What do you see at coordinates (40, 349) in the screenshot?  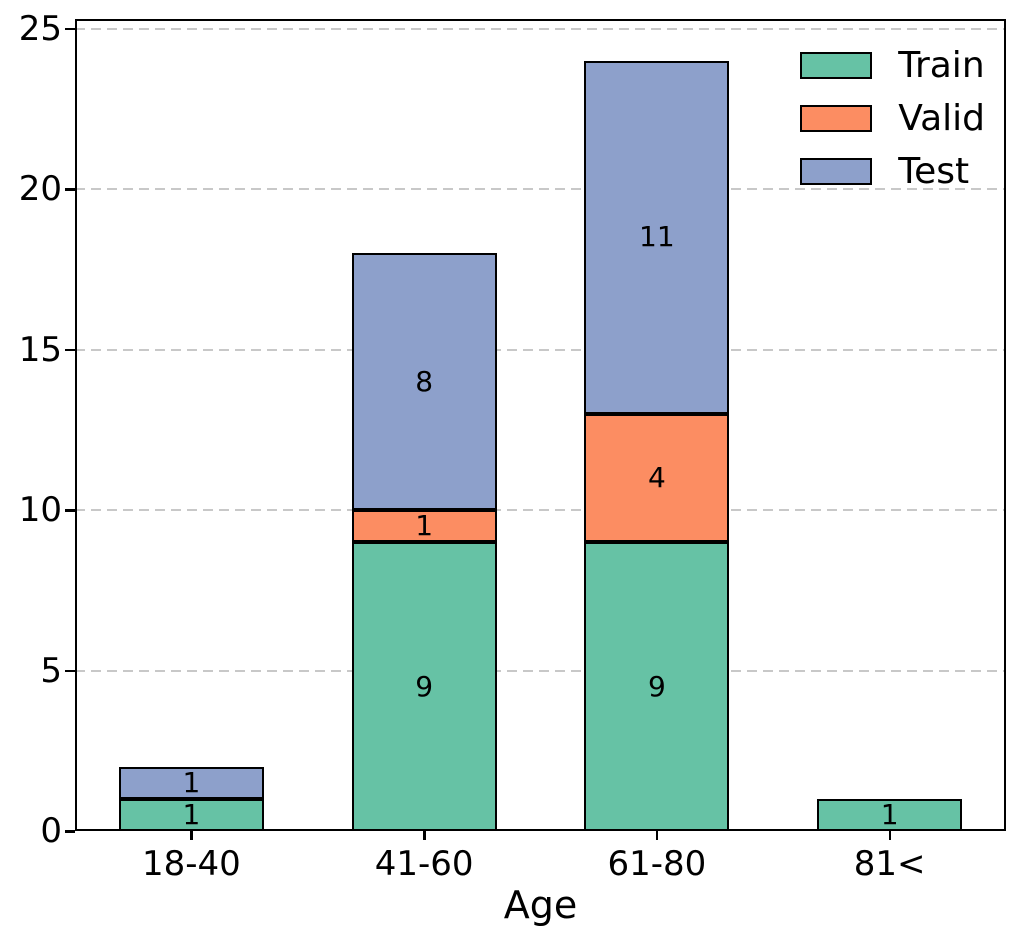 I see `y-tick-label-15: 15` at bounding box center [40, 349].